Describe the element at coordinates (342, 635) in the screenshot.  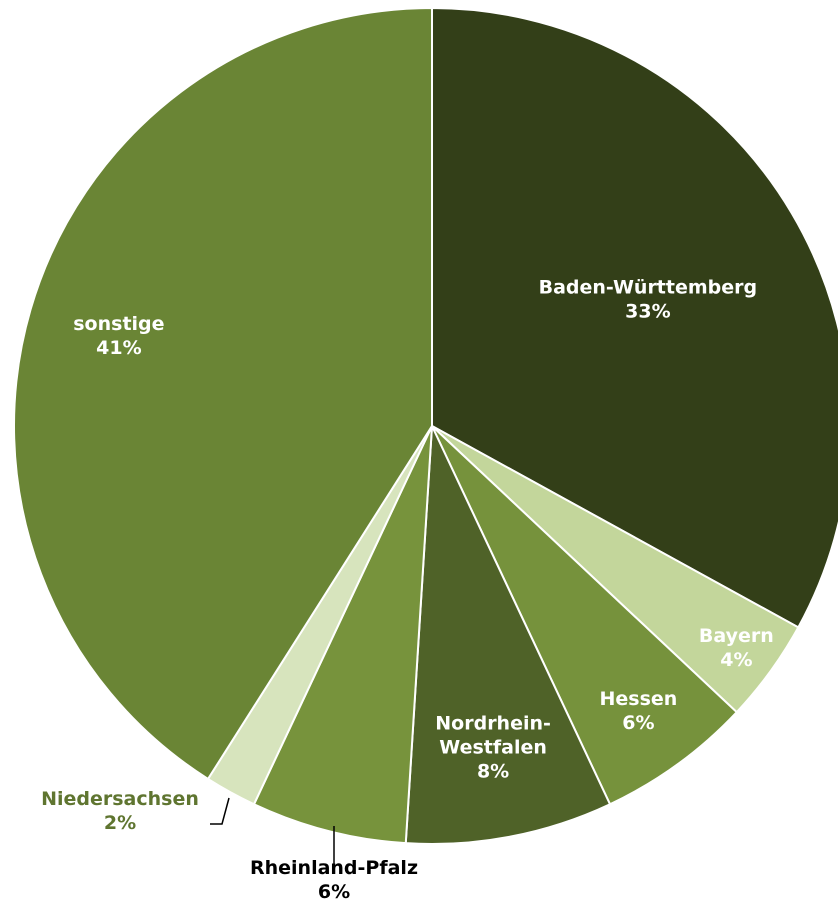
I see `pie-slice-rheinland-pfalz` at that location.